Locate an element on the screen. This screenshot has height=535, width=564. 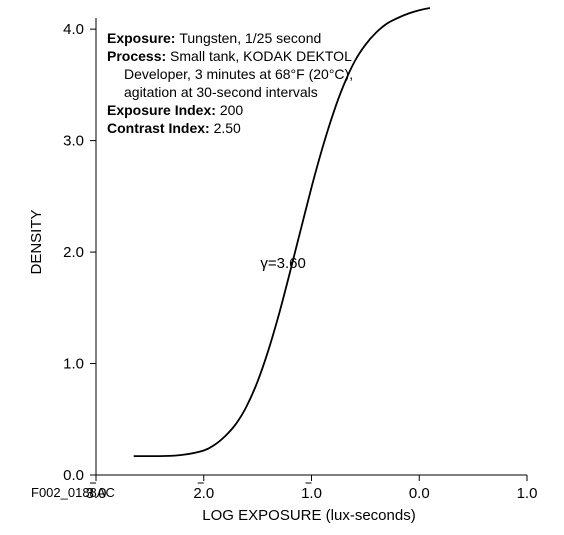
info-key: Contrast Index: is located at coordinates (160, 128).